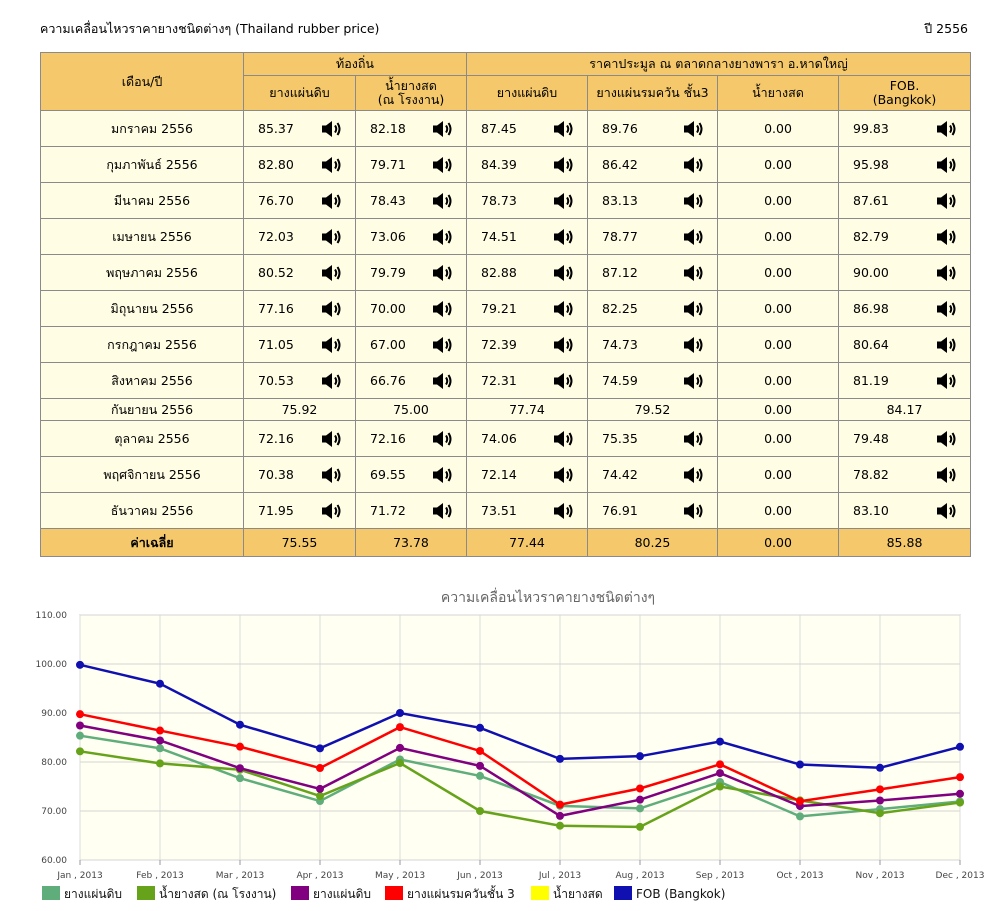 The width and height of the screenshot is (992, 911). What do you see at coordinates (142, 308) in the screenshot?
I see `month-cell: มิถุนายน 2556` at bounding box center [142, 308].